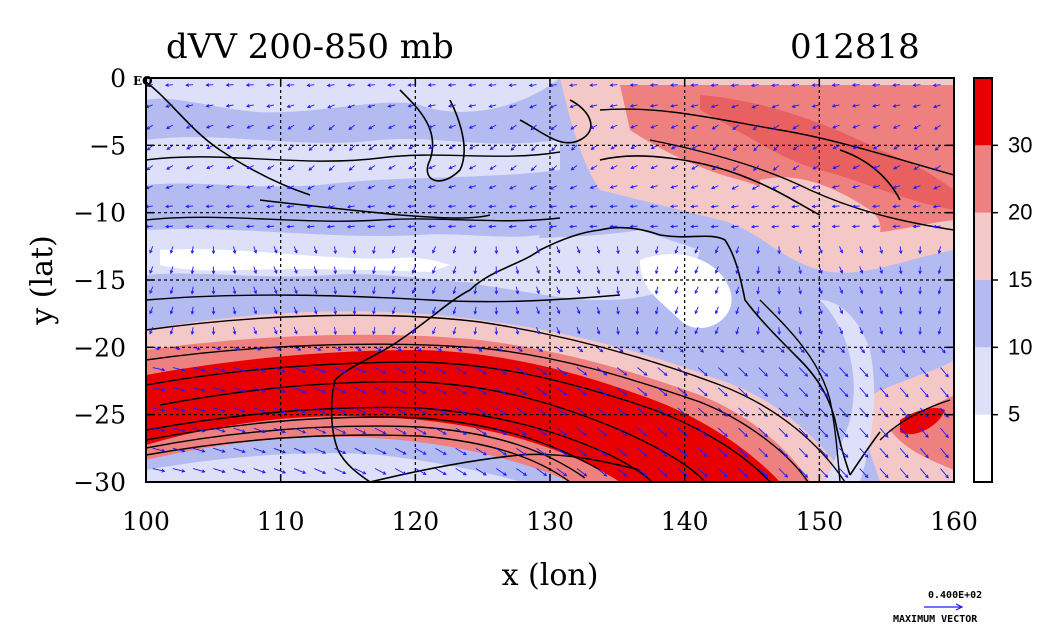 This screenshot has width=1056, height=631. I want to click on field-white-mid, so click(686, 291).